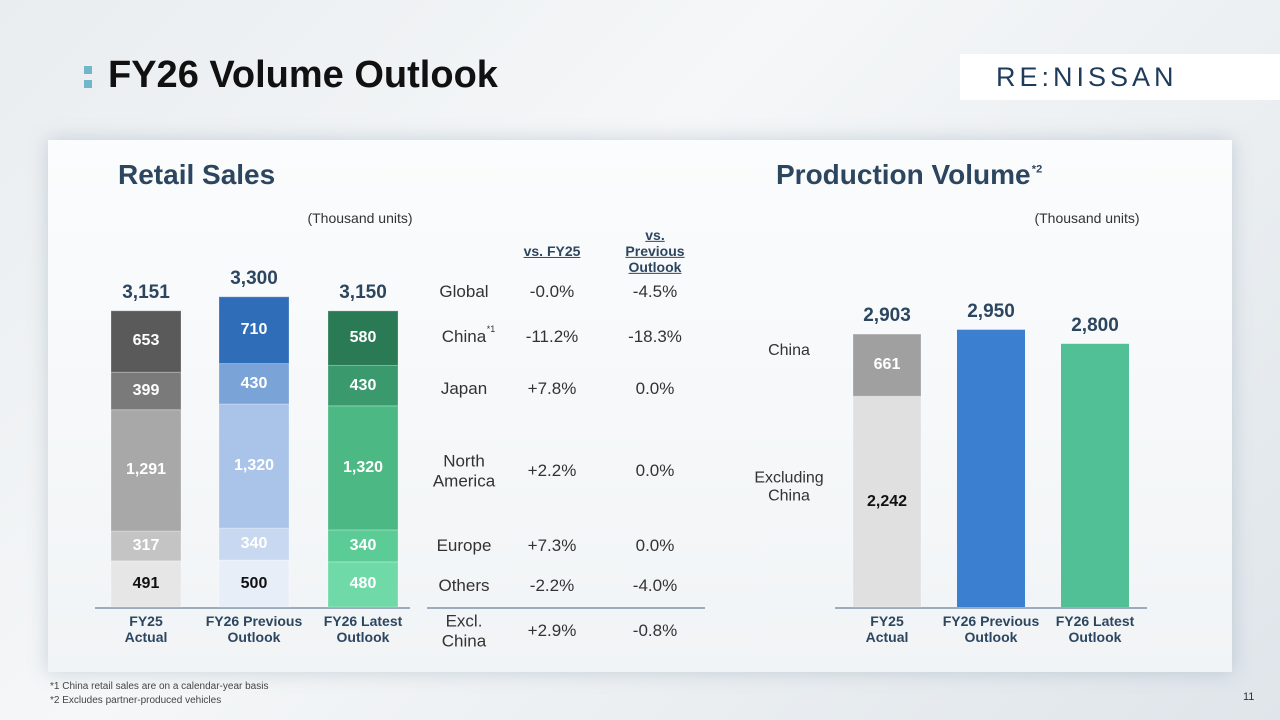 The height and width of the screenshot is (720, 1280). I want to click on cell: +2.2%, so click(552, 471).